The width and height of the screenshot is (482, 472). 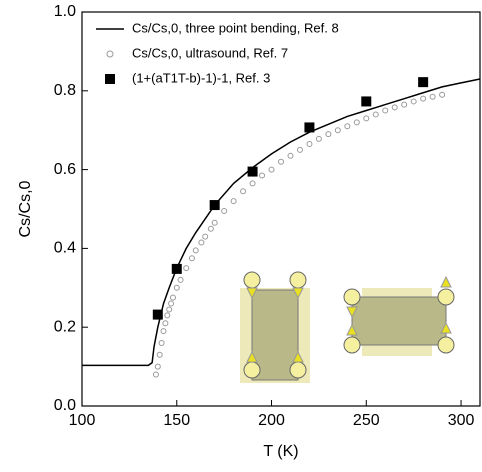 I want to click on y-tick-label: 0.4, so click(x=65, y=248).